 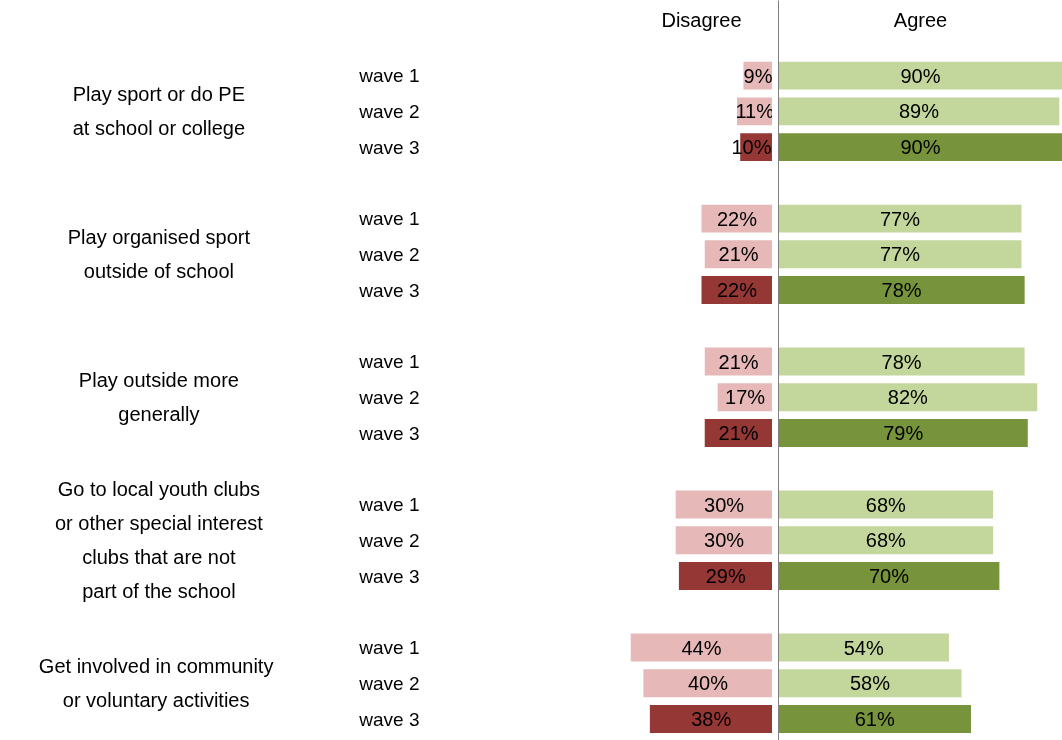 I want to click on data-label: 89%, so click(x=919, y=111).